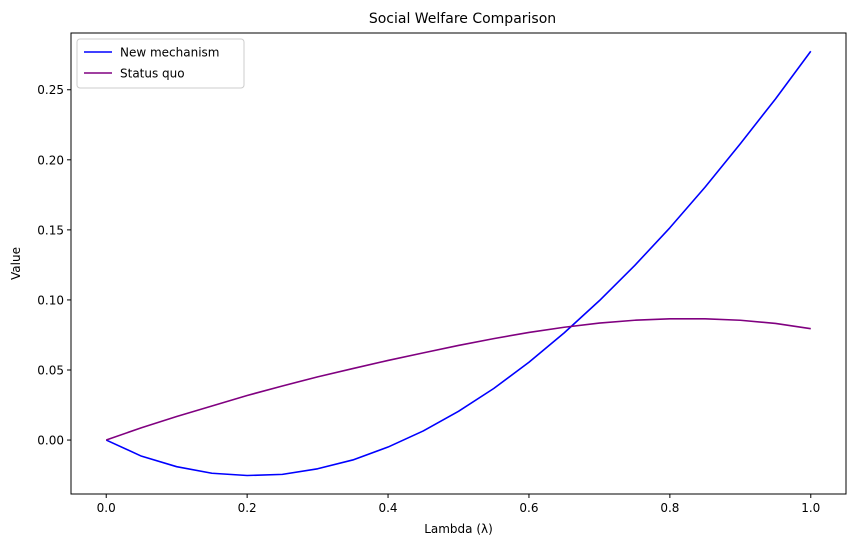 This screenshot has width=855, height=547. Describe the element at coordinates (50, 441) in the screenshot. I see `y-tick-label: 0.00` at that location.